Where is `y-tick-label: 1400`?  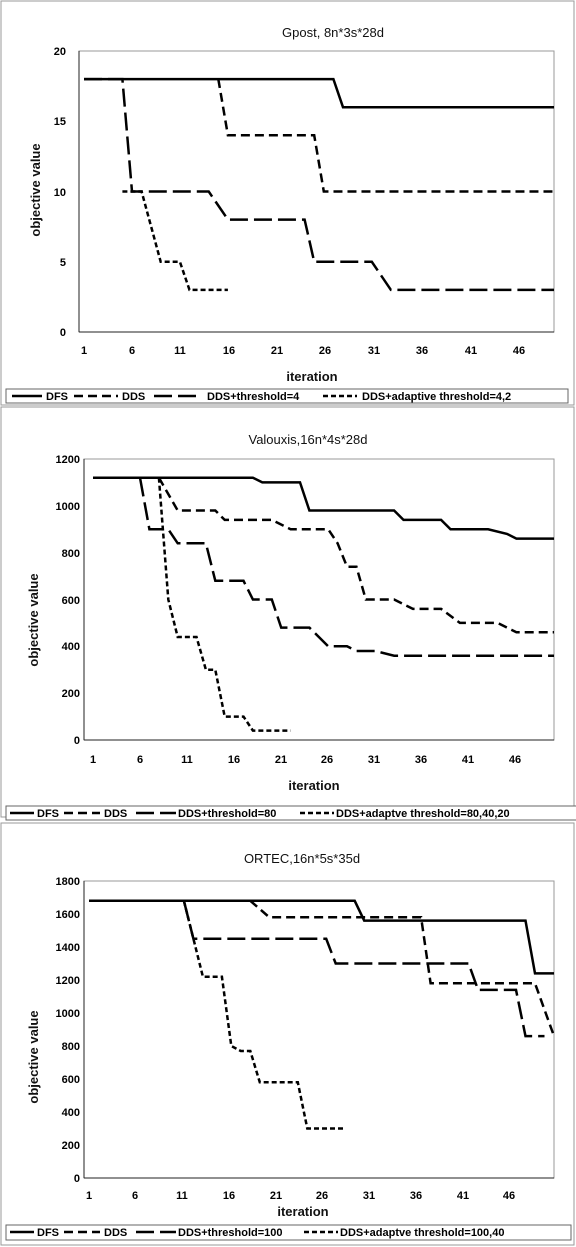
y-tick-label: 1400 is located at coordinates (68, 948).